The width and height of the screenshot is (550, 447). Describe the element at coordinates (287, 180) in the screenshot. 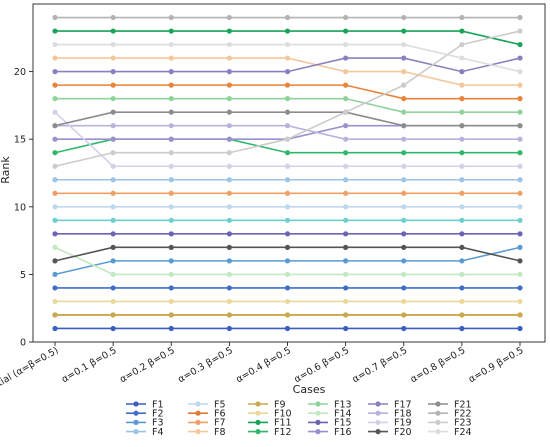

I see `f4-point` at that location.